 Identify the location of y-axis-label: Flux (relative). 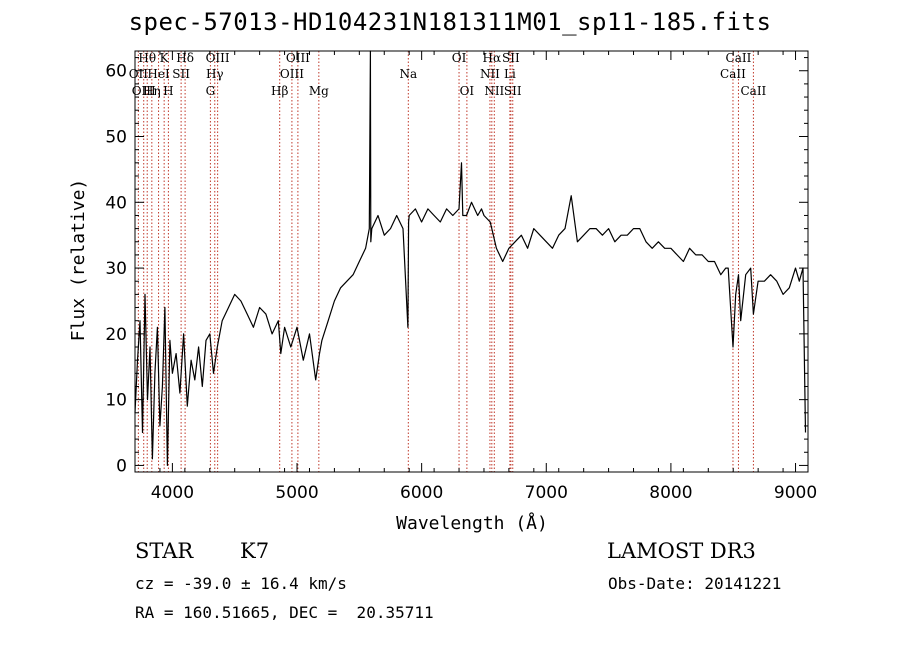
(78, 260).